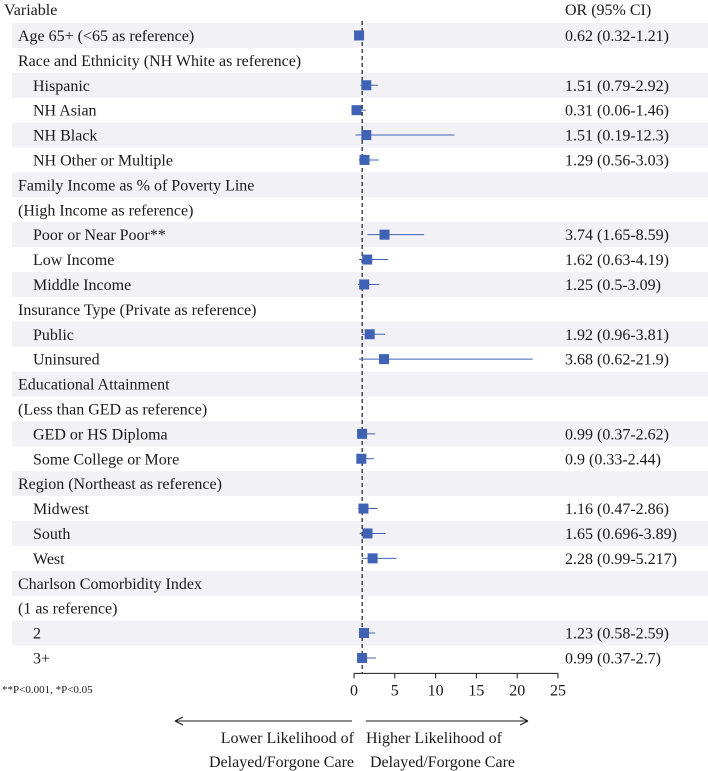 This screenshot has width=708, height=771. Describe the element at coordinates (110, 584) in the screenshot. I see `row-label: Charlson Comorbidity Index` at that location.